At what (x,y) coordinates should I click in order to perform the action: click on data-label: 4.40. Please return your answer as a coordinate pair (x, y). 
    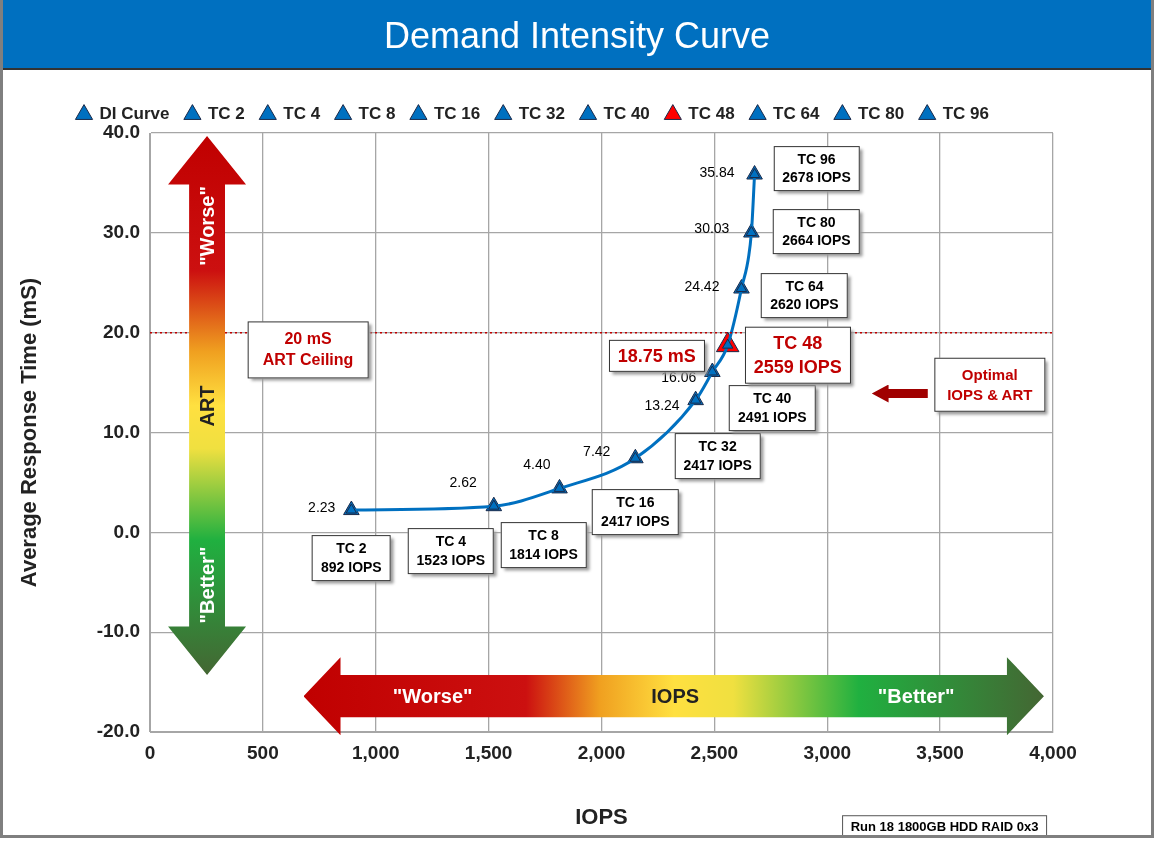
    Looking at the image, I should click on (537, 464).